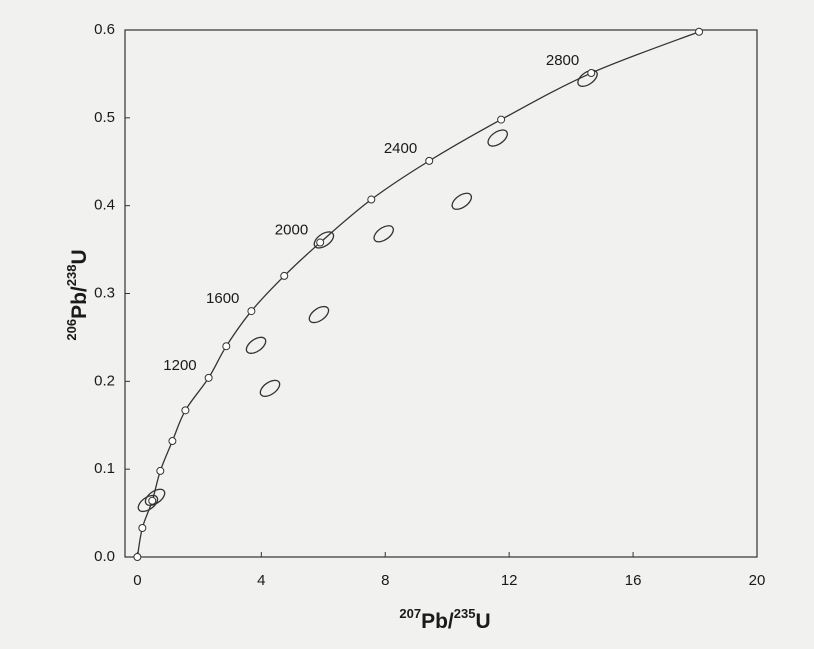 This screenshot has height=649, width=814. Describe the element at coordinates (222, 298) in the screenshot. I see `age-label: 1600` at that location.